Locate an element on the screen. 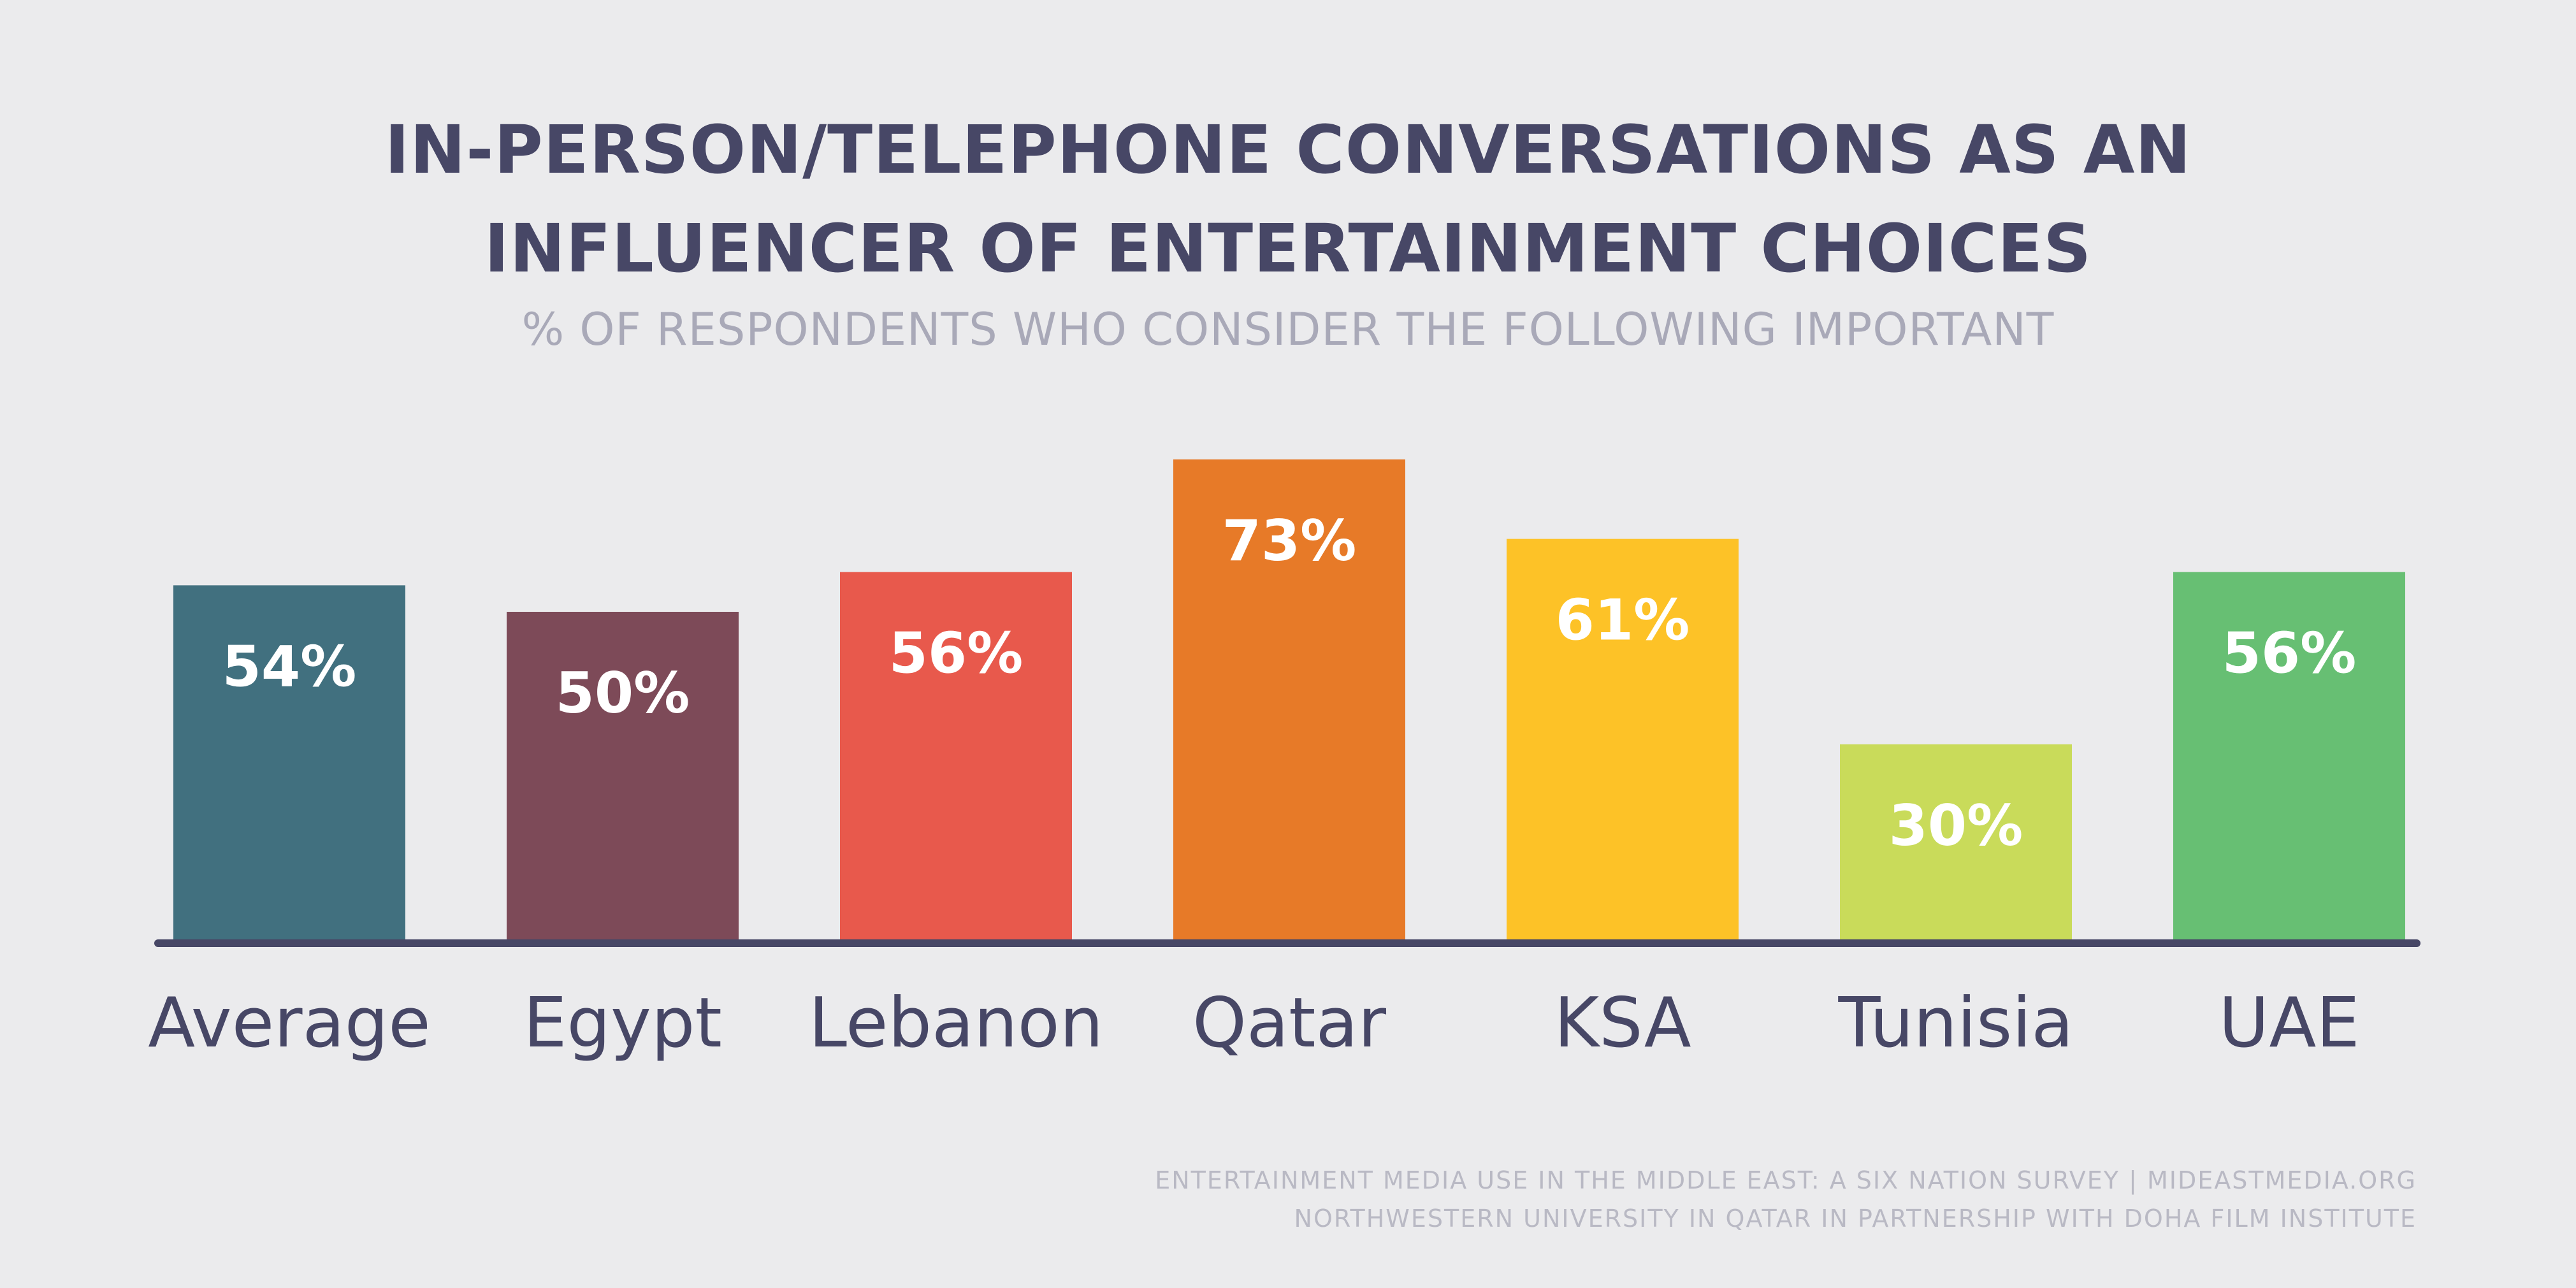 This screenshot has width=2576, height=1288. category-label-tunisia: Tunisia is located at coordinates (1956, 1023).